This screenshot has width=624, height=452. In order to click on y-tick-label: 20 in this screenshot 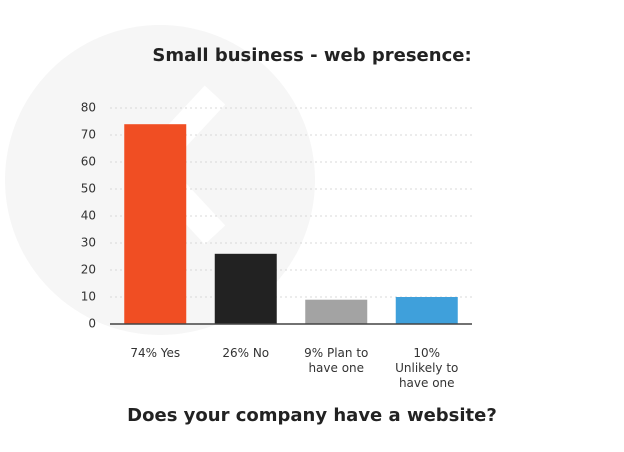, I will do `click(88, 270)`.